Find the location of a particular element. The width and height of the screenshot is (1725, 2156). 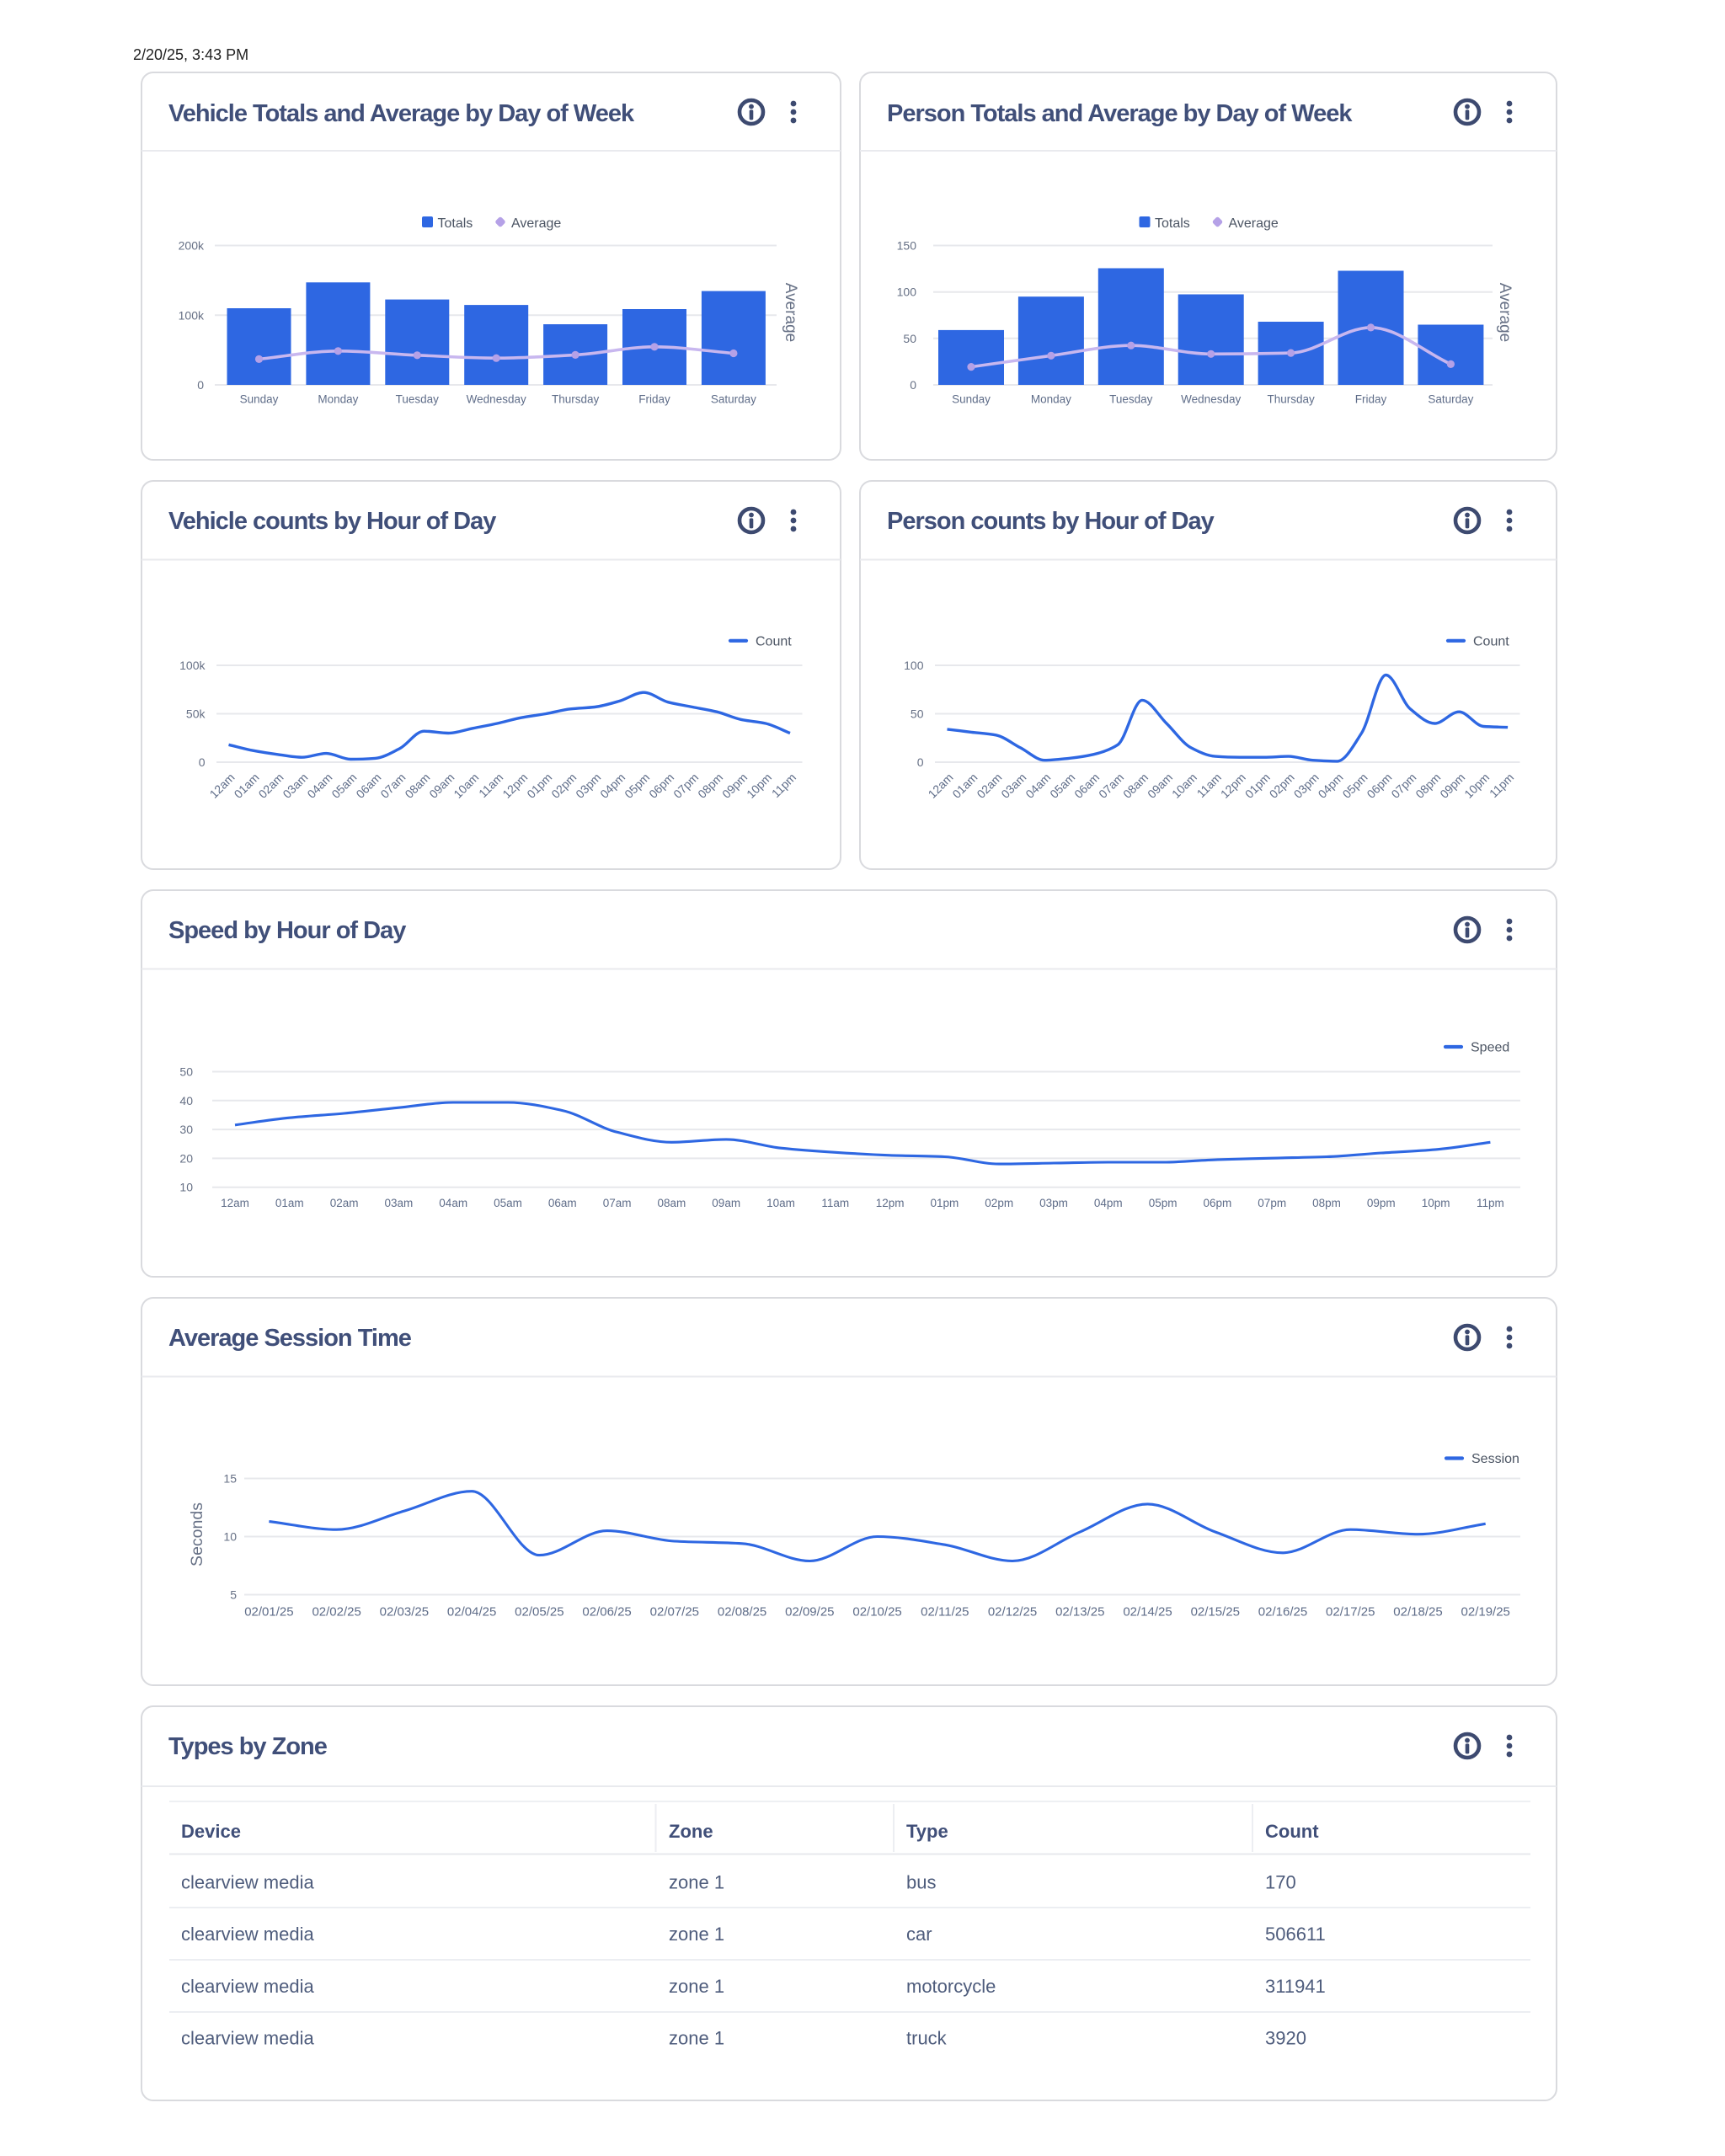

svg-text: Session is located at coordinates (1495, 1459).